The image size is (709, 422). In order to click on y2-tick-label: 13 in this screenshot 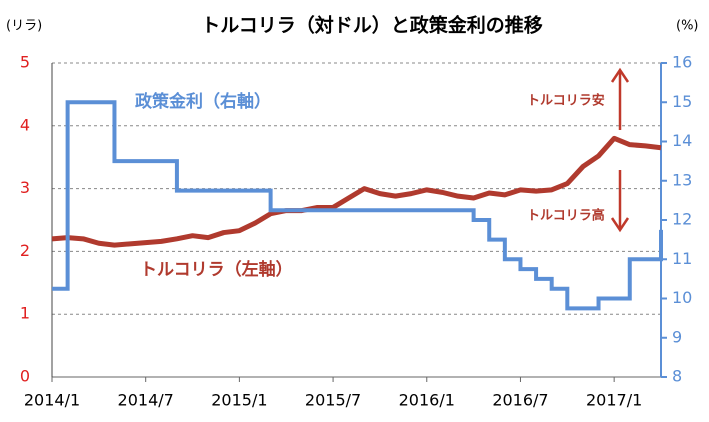, I will do `click(682, 179)`.